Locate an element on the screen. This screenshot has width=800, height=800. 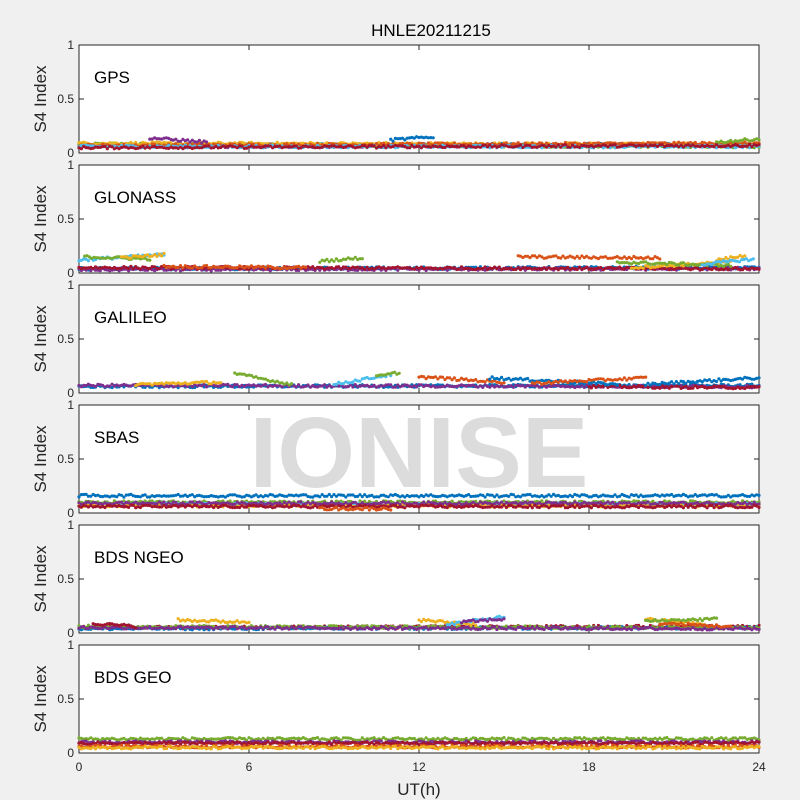
panel-label: GPS is located at coordinates (112, 77).